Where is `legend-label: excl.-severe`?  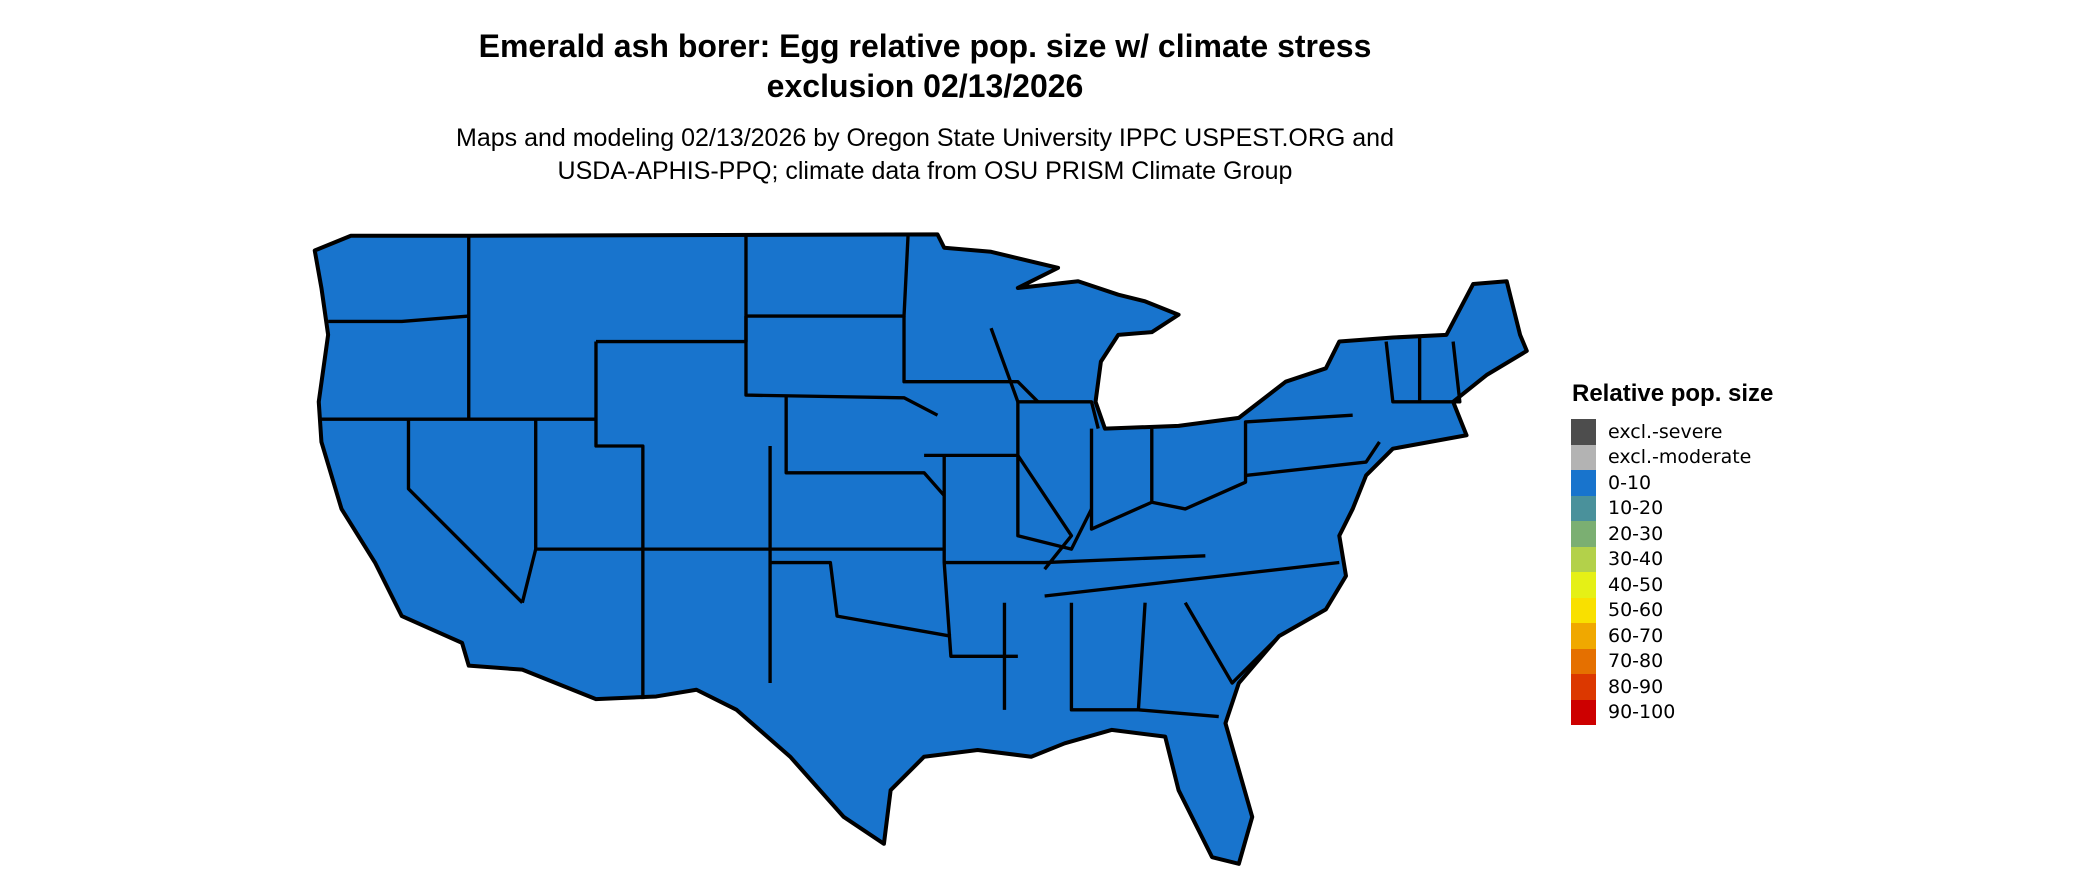 legend-label: excl.-severe is located at coordinates (1665, 431).